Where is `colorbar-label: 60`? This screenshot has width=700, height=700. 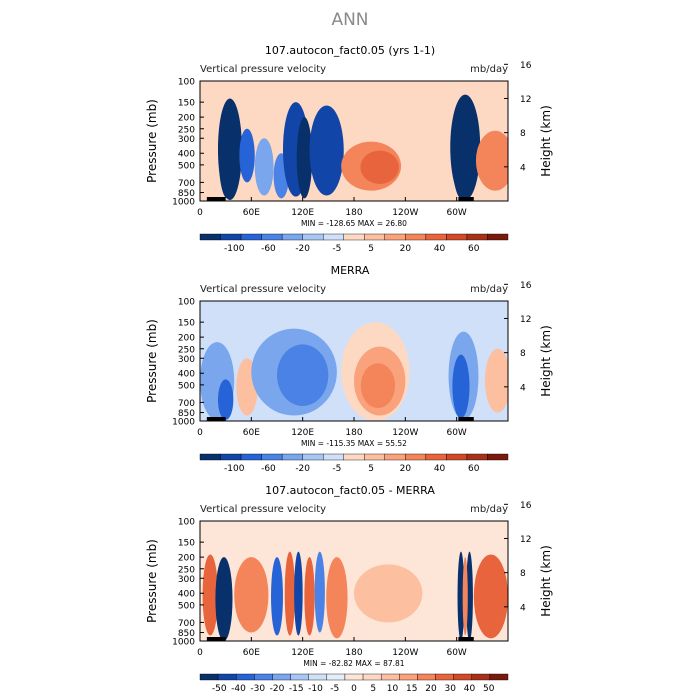 colorbar-label: 60 is located at coordinates (474, 469).